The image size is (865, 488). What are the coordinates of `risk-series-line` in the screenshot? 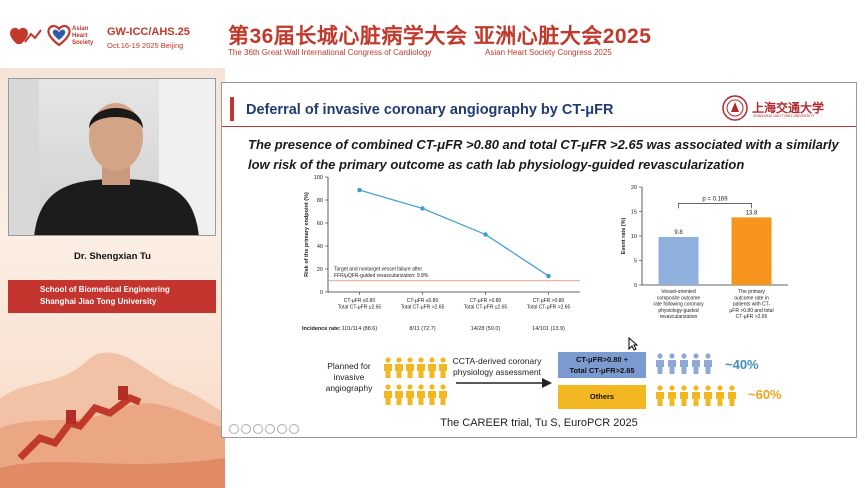 It's located at (454, 233).